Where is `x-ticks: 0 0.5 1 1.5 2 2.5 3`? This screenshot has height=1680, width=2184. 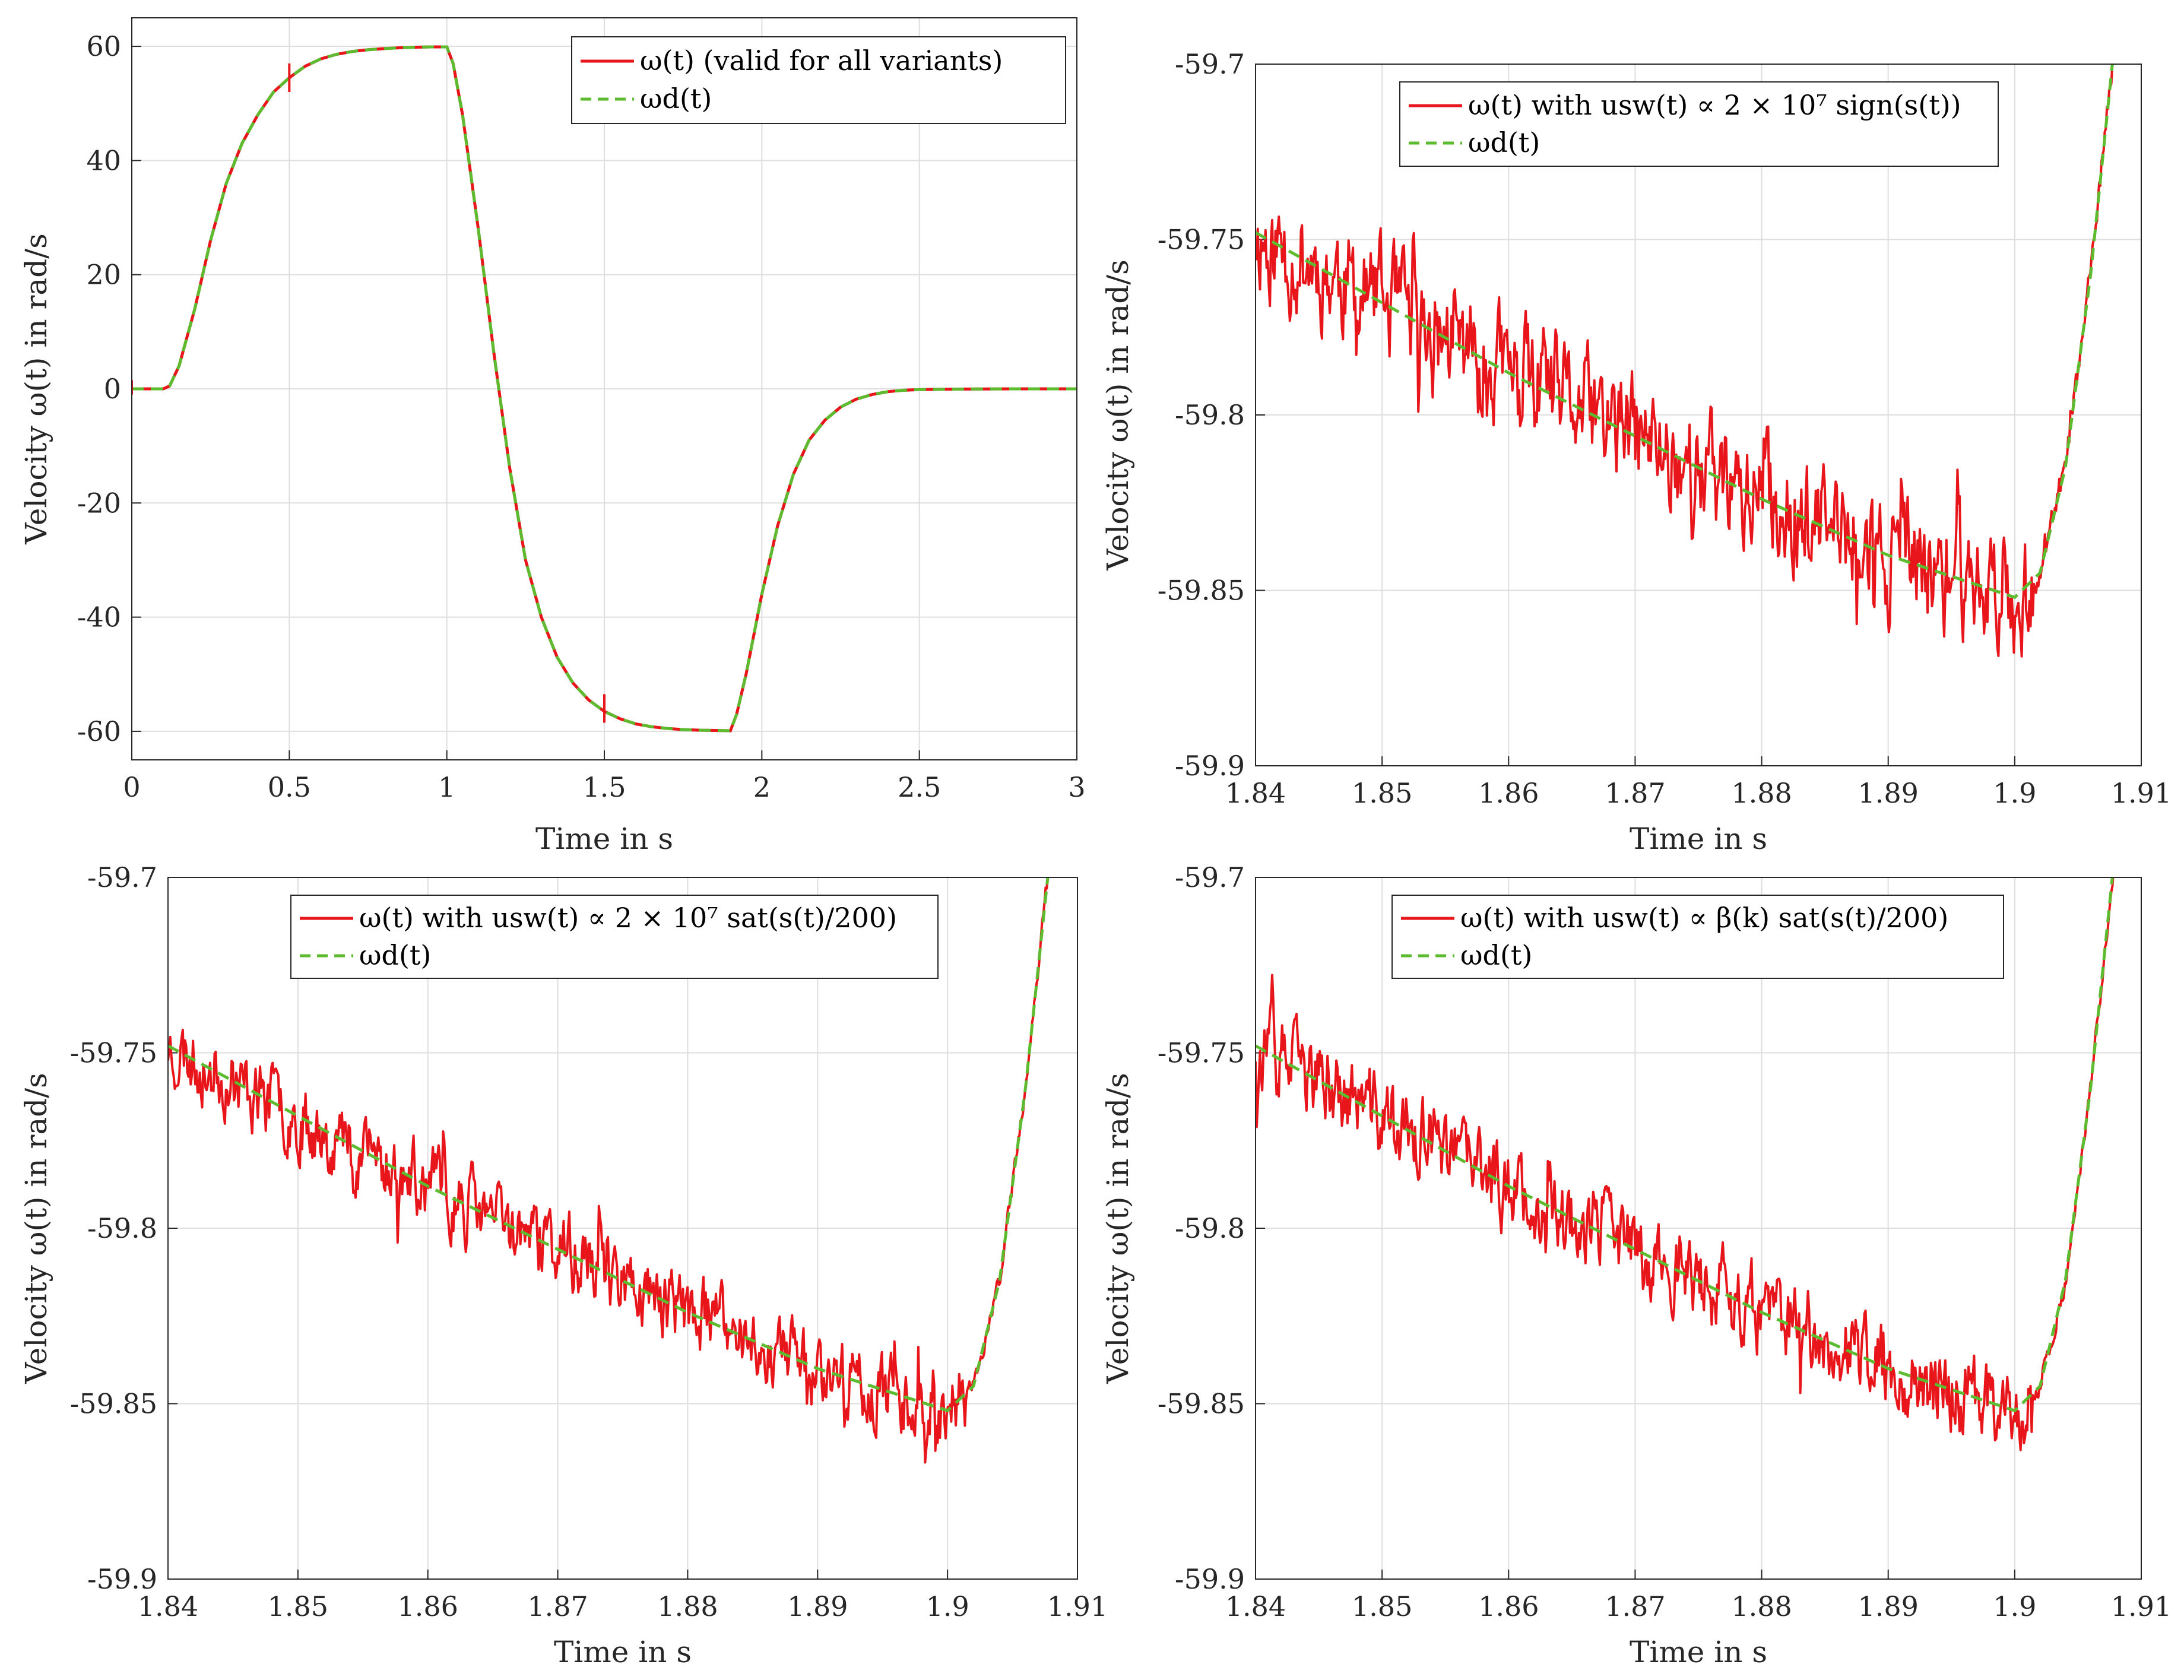 x-ticks: 0 0.5 1 1.5 2 2.5 3 is located at coordinates (604, 787).